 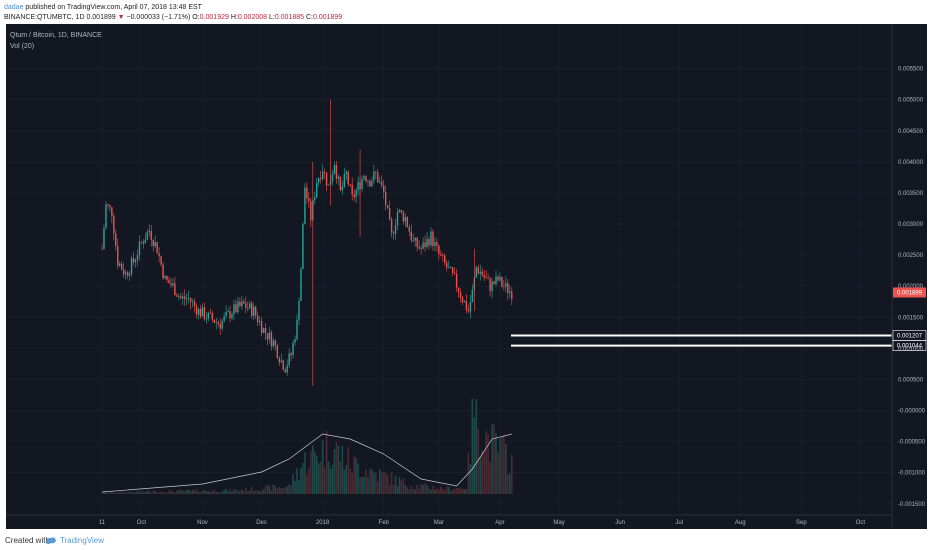 What do you see at coordinates (308, 17) in the screenshot?
I see `close-label: C:` at bounding box center [308, 17].